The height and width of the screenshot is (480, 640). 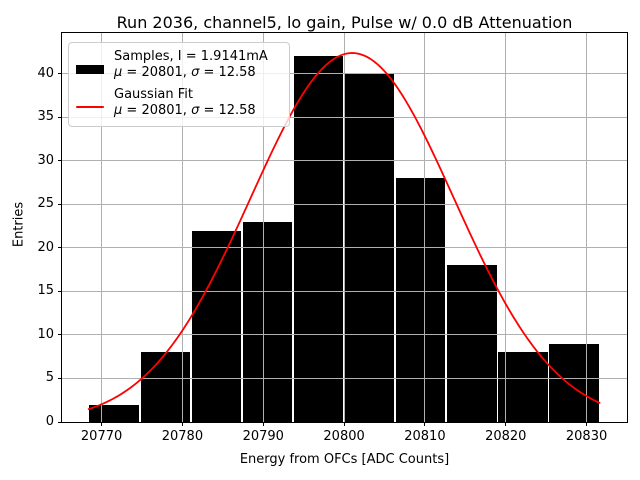 I want to click on y-tick-label: 30, so click(x=45, y=160).